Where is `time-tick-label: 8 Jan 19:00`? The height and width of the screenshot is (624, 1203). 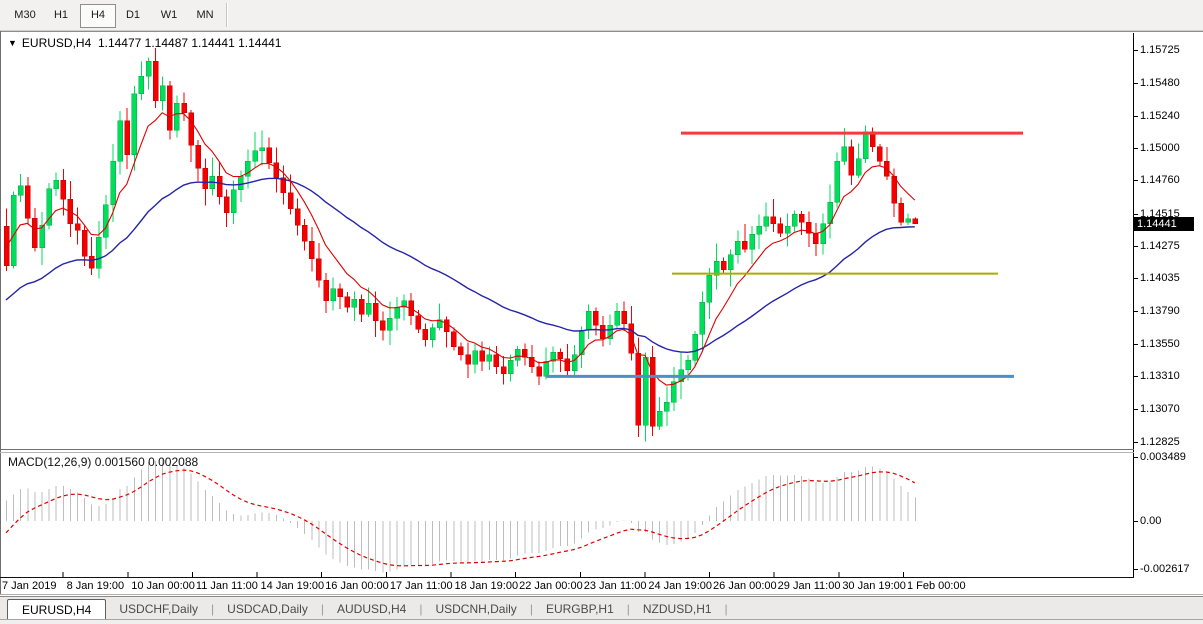
time-tick-label: 8 Jan 19:00 is located at coordinates (95, 586).